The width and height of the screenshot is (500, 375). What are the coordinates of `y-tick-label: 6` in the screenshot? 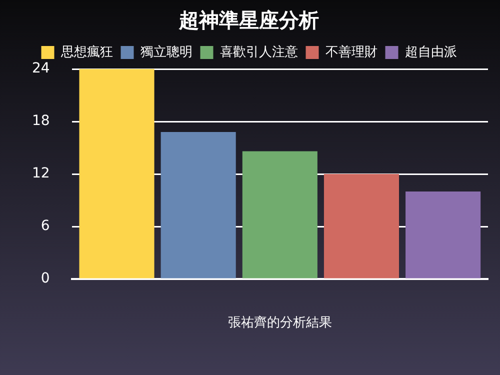 It's located at (45, 226).